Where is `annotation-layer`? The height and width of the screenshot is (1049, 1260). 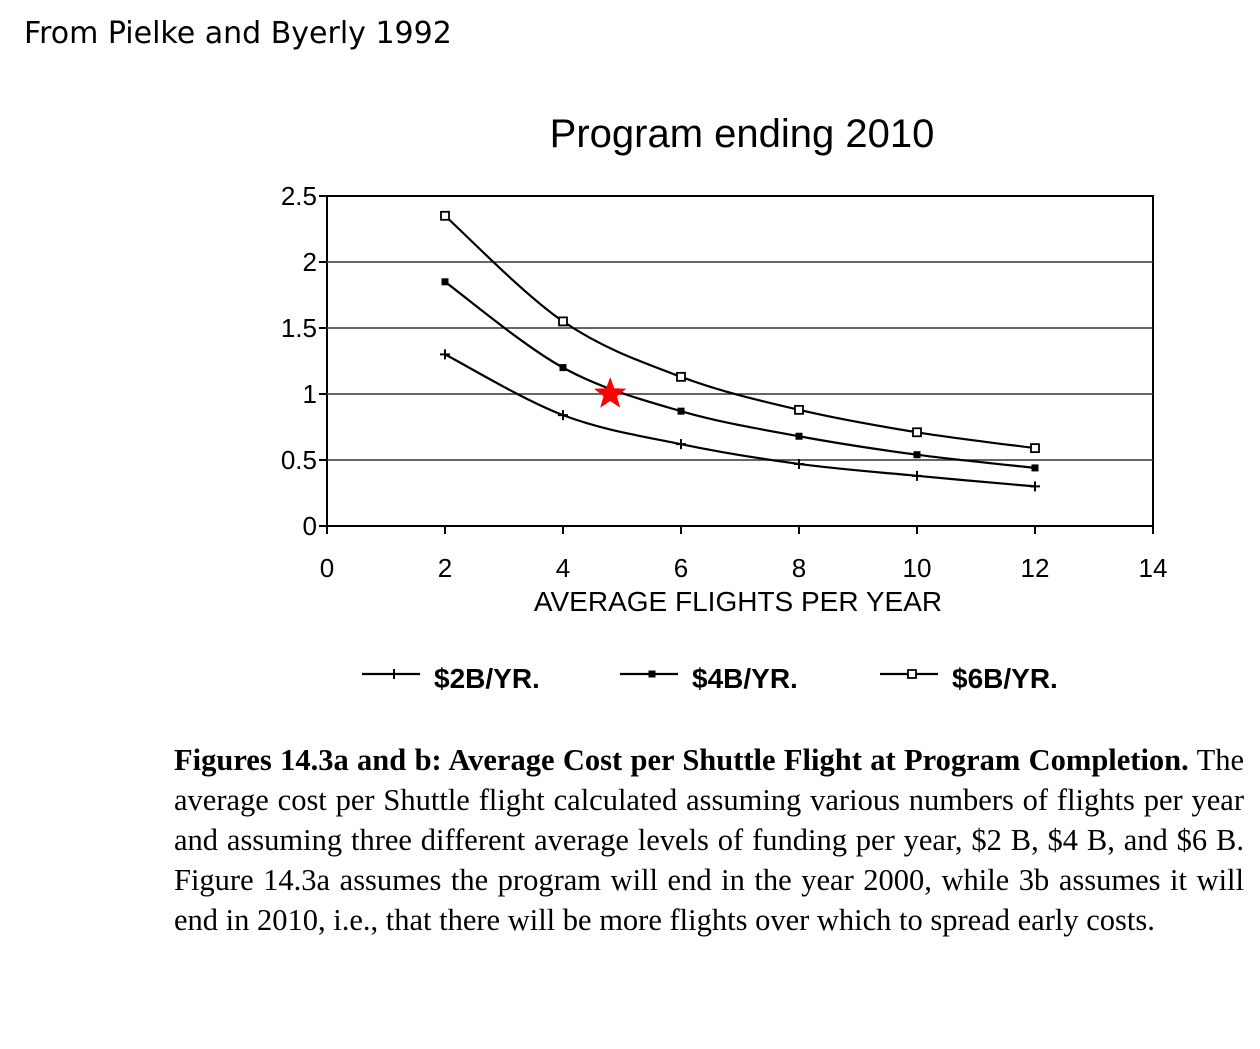
annotation-layer is located at coordinates (610, 392).